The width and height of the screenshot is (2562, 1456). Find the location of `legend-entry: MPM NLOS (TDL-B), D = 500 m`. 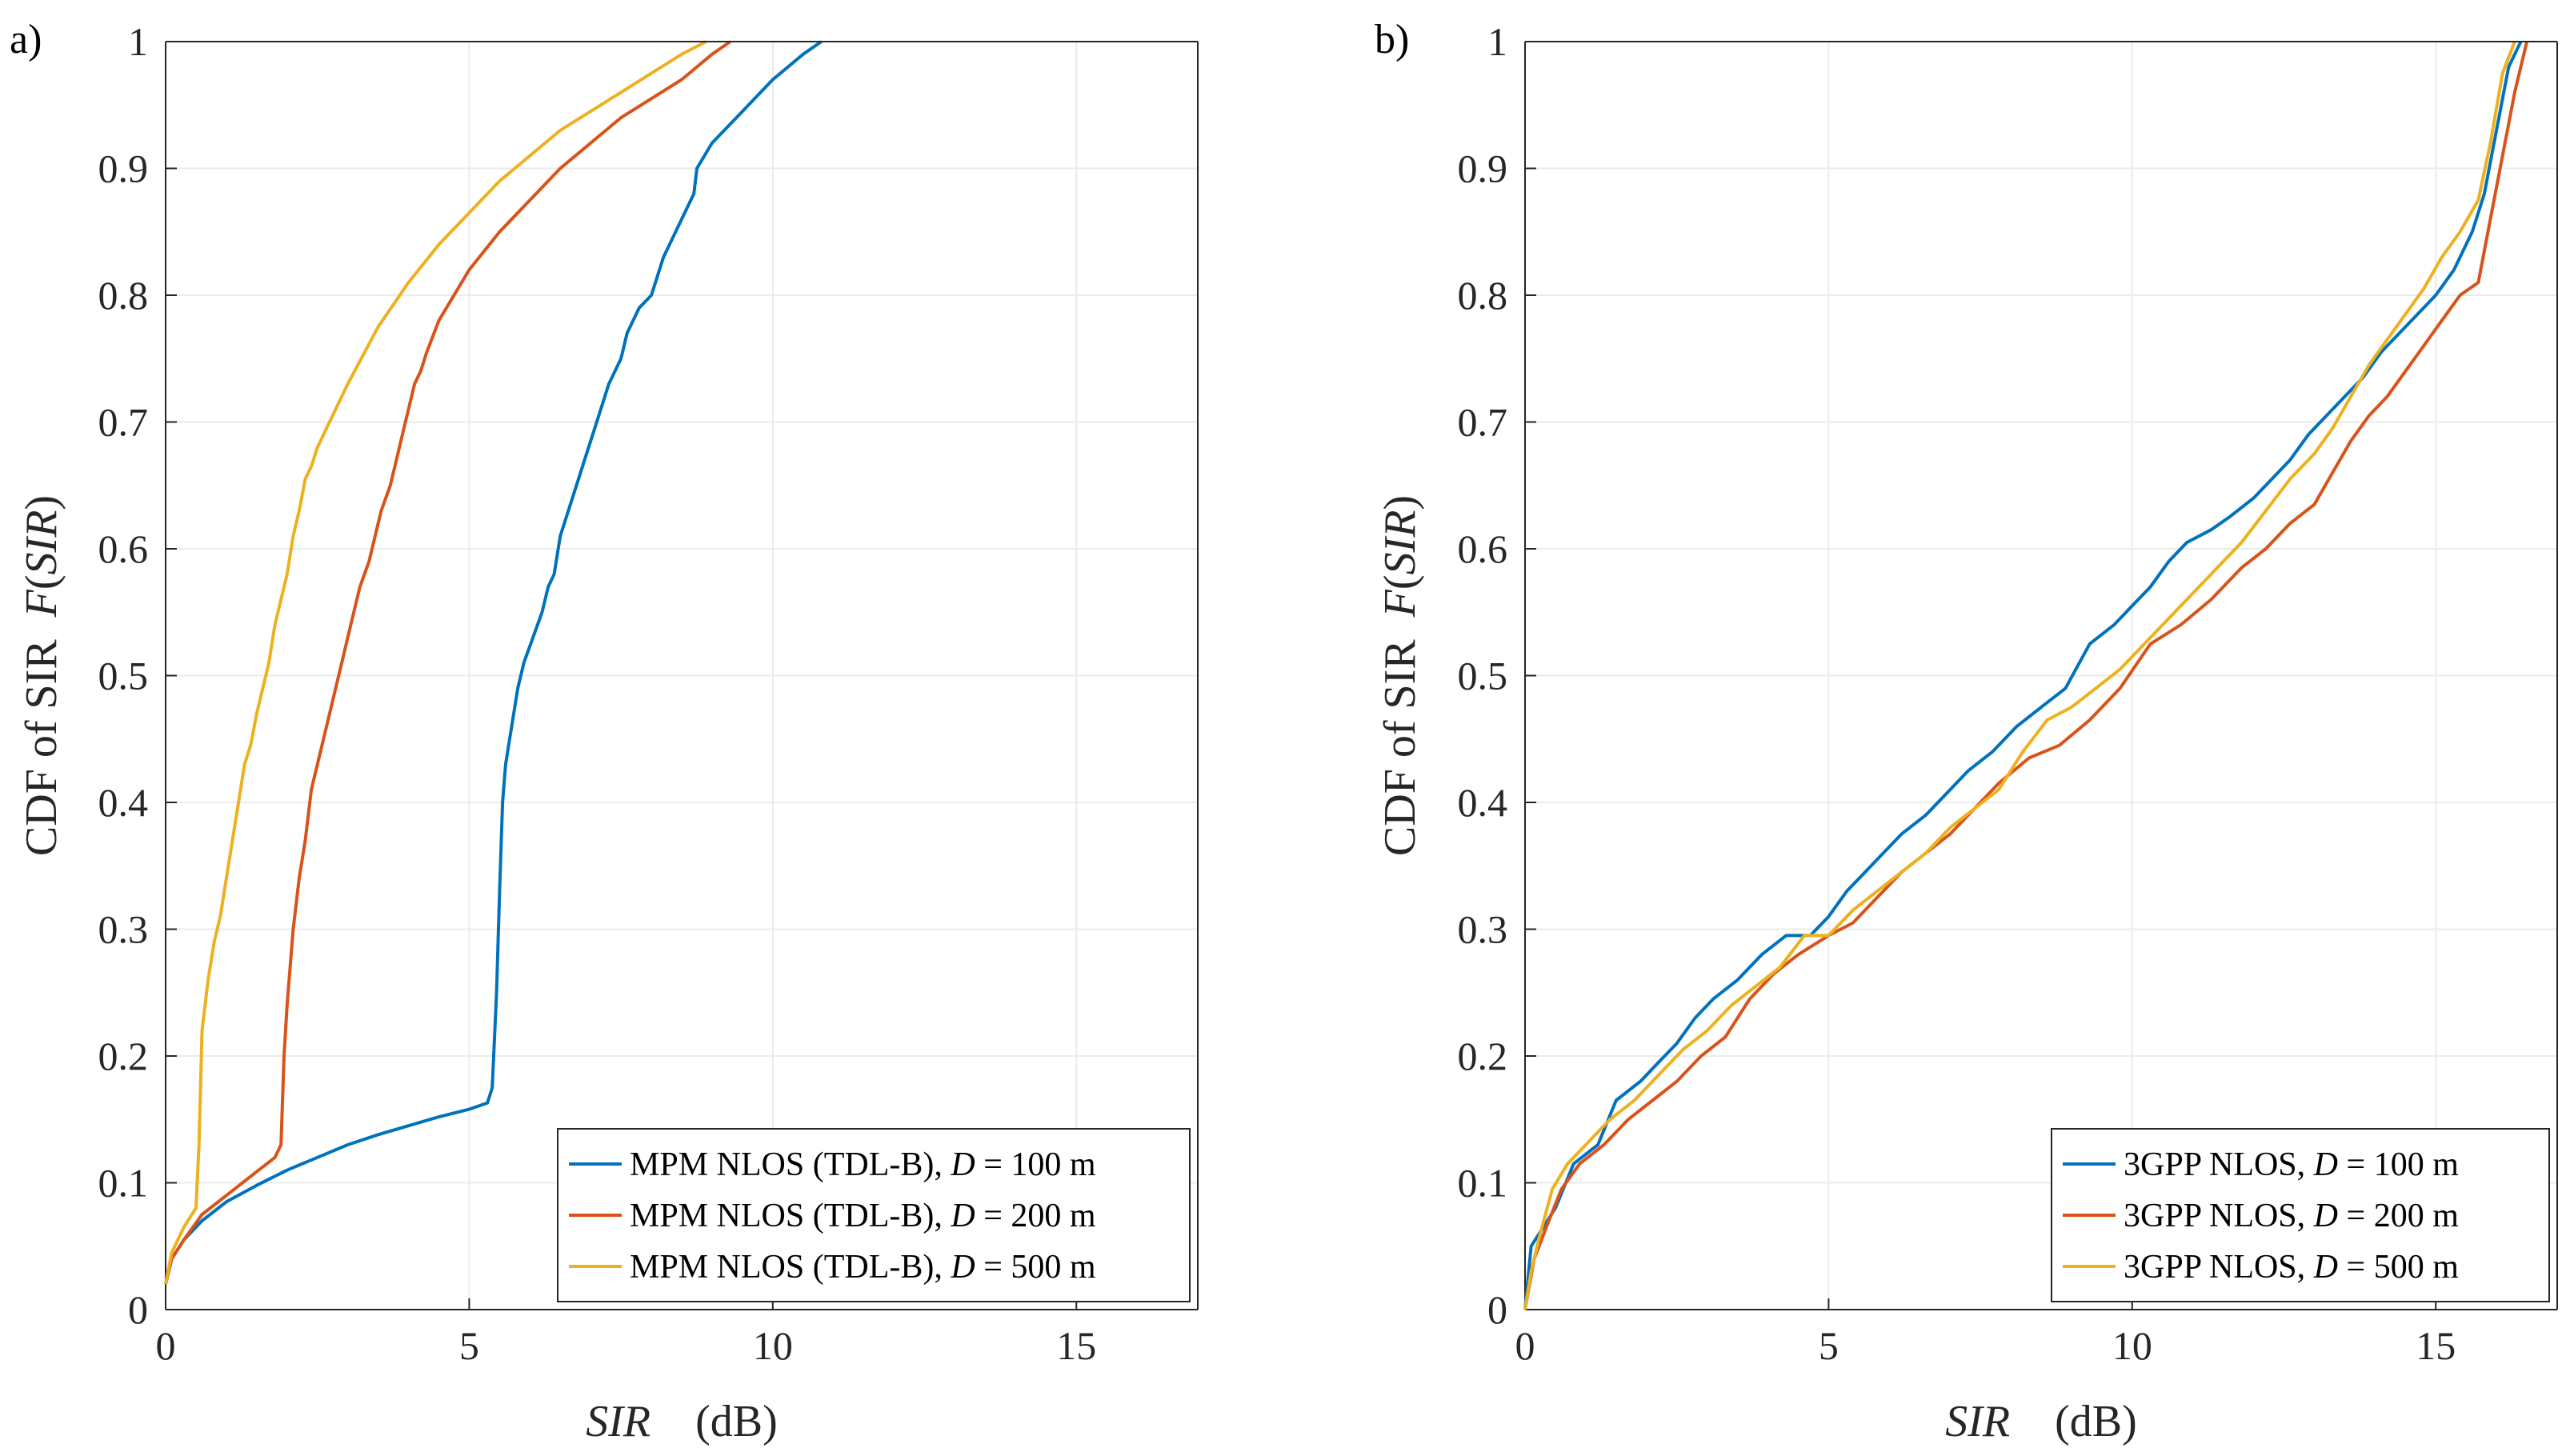

legend-entry: MPM NLOS (TDL-B), D = 500 m is located at coordinates (863, 1267).